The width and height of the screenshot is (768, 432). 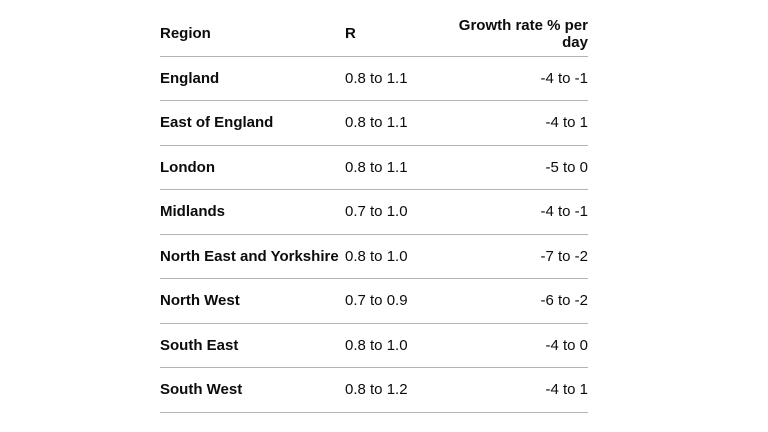 I want to click on table-row: South East 0.8 to 1.0 -4 to 0, so click(x=374, y=345).